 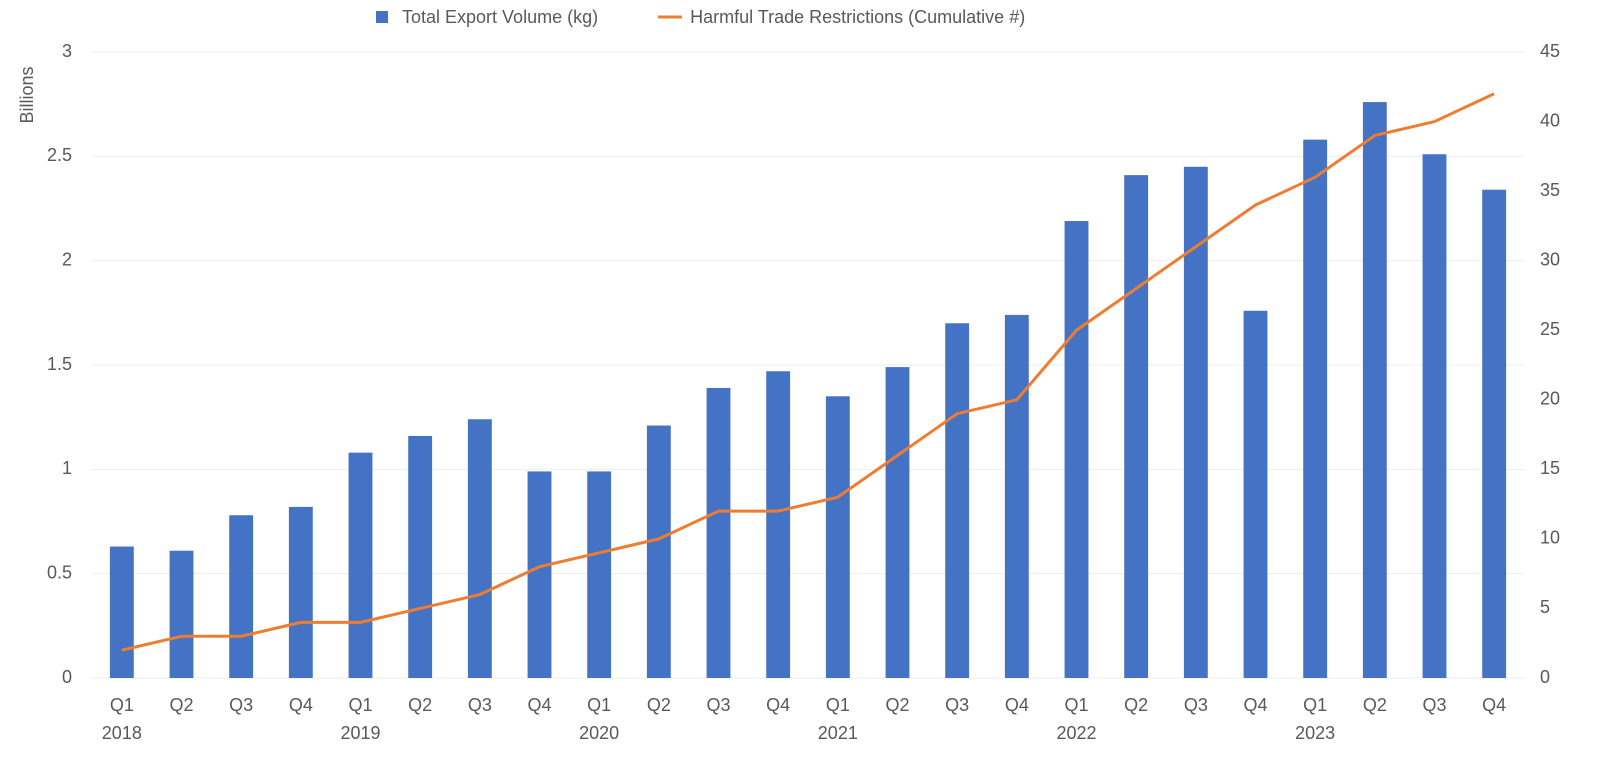 What do you see at coordinates (500, 17) in the screenshot?
I see `legend-label: Total Export Volume (kg)` at bounding box center [500, 17].